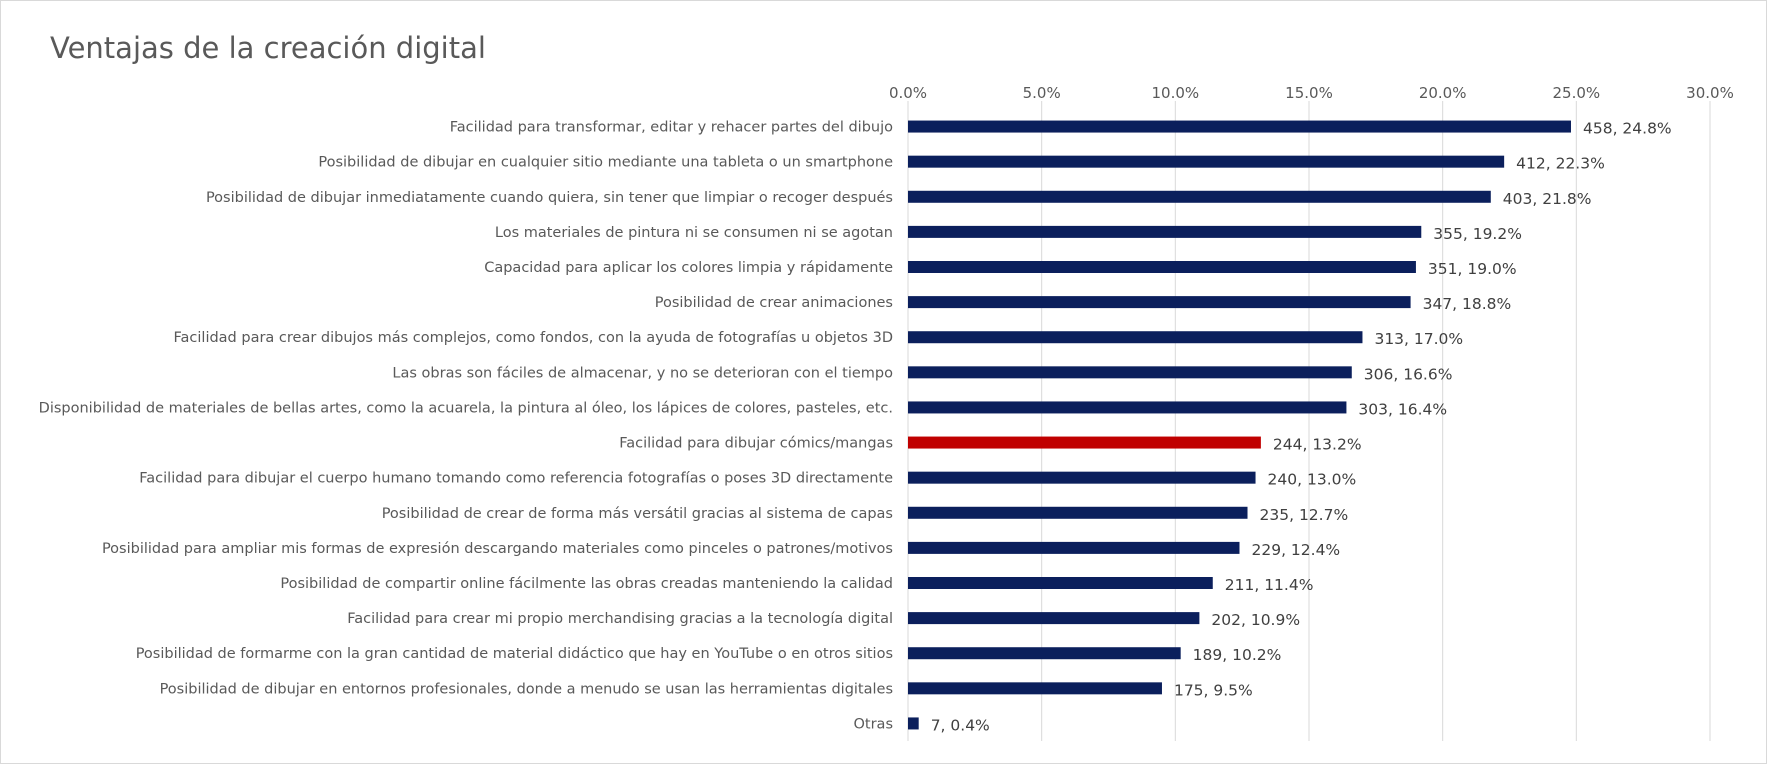  What do you see at coordinates (268, 48) in the screenshot?
I see `chart-title: Ventajas de la creación digital` at bounding box center [268, 48].